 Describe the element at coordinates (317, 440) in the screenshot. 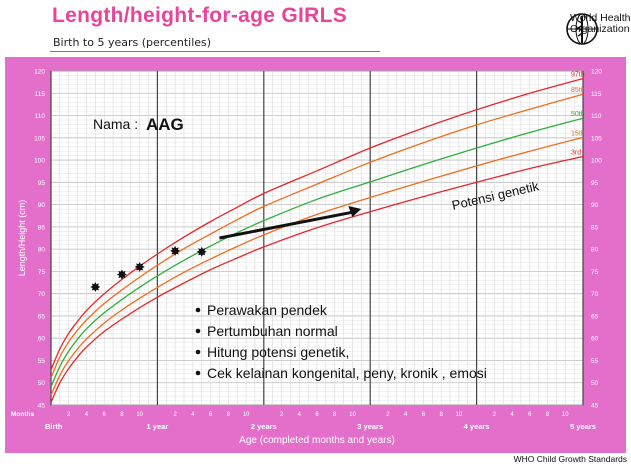

I see `x-axis-title: Age (completed months and years)` at that location.